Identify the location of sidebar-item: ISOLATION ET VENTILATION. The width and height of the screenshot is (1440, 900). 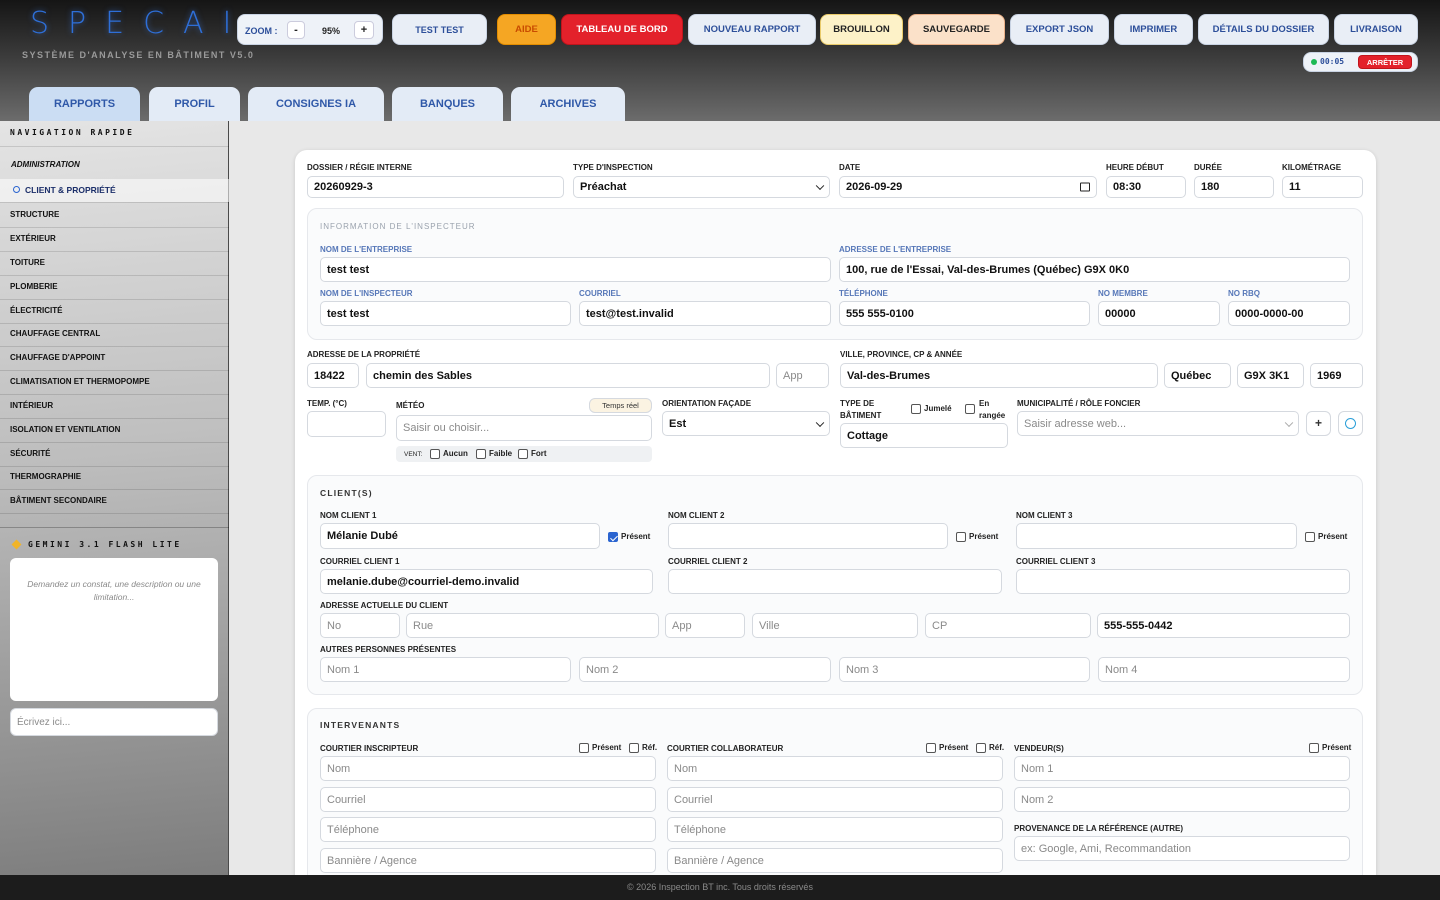
(65, 429).